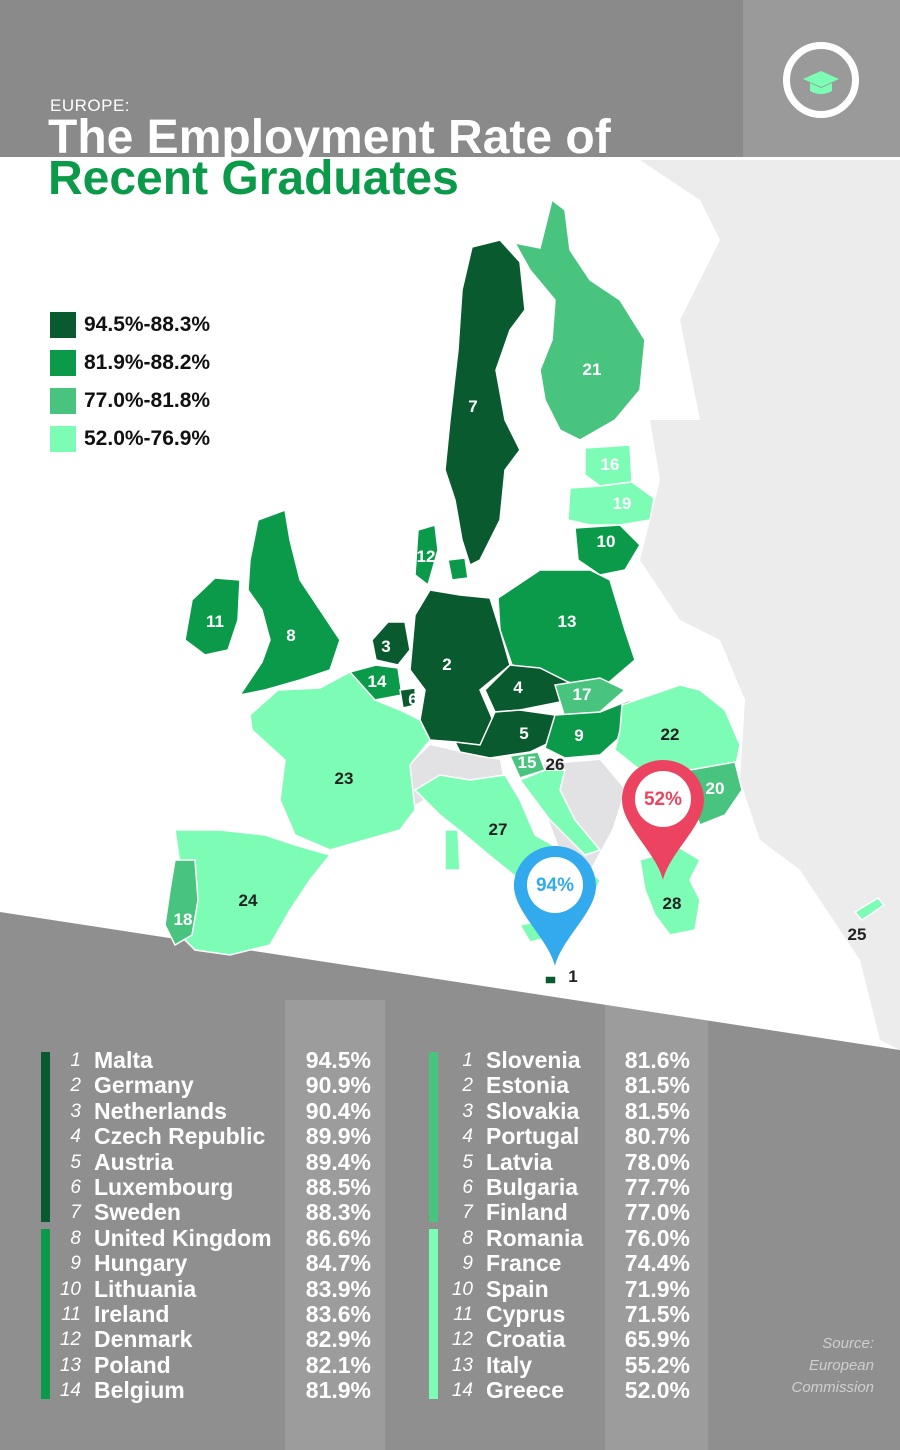 The width and height of the screenshot is (900, 1450). Describe the element at coordinates (338, 1263) in the screenshot. I see `employment-rate: 84.7%` at that location.